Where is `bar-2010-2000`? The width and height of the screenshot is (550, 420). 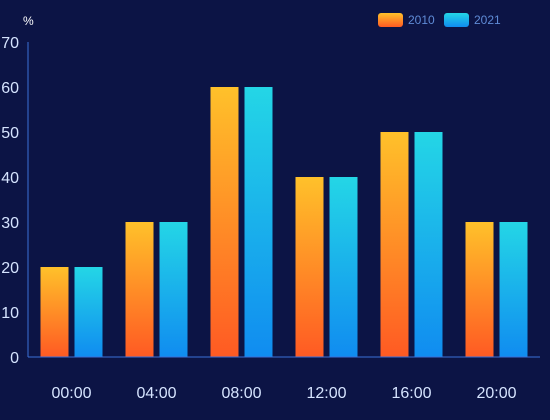
bar-2010-2000 is located at coordinates (479, 289).